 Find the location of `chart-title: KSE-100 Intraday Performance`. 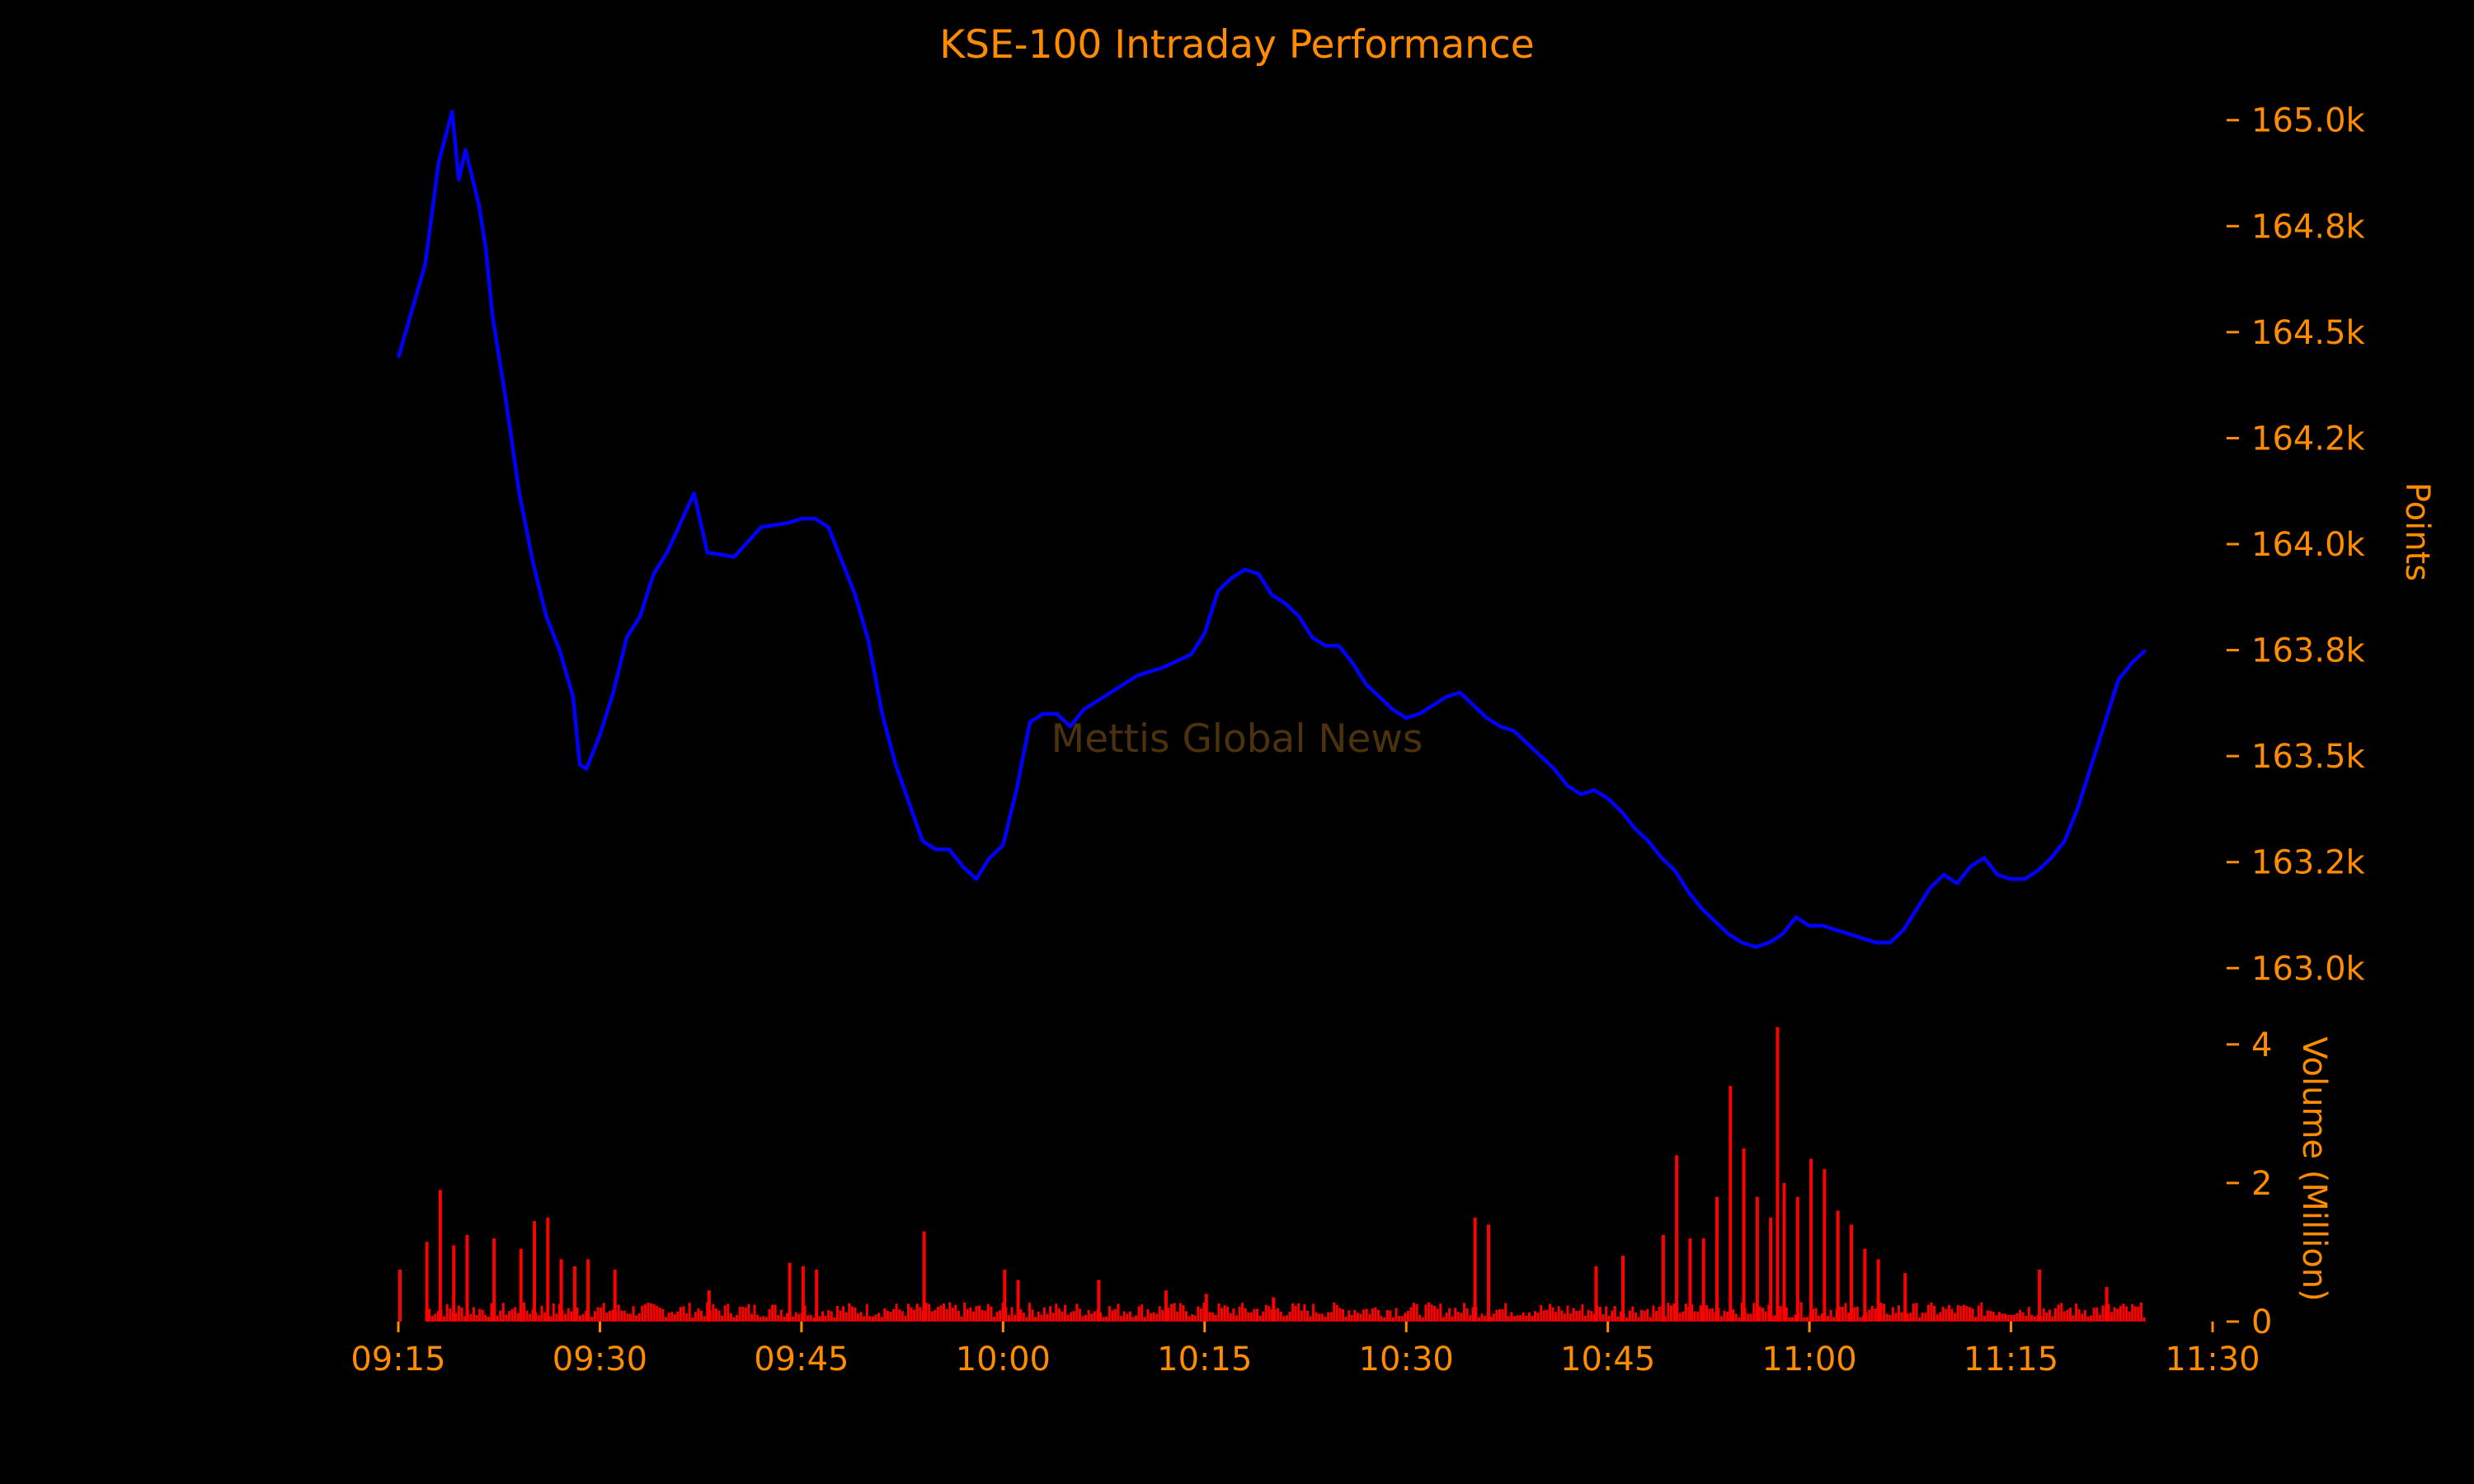

chart-title: KSE-100 Intraday Performance is located at coordinates (1236, 45).